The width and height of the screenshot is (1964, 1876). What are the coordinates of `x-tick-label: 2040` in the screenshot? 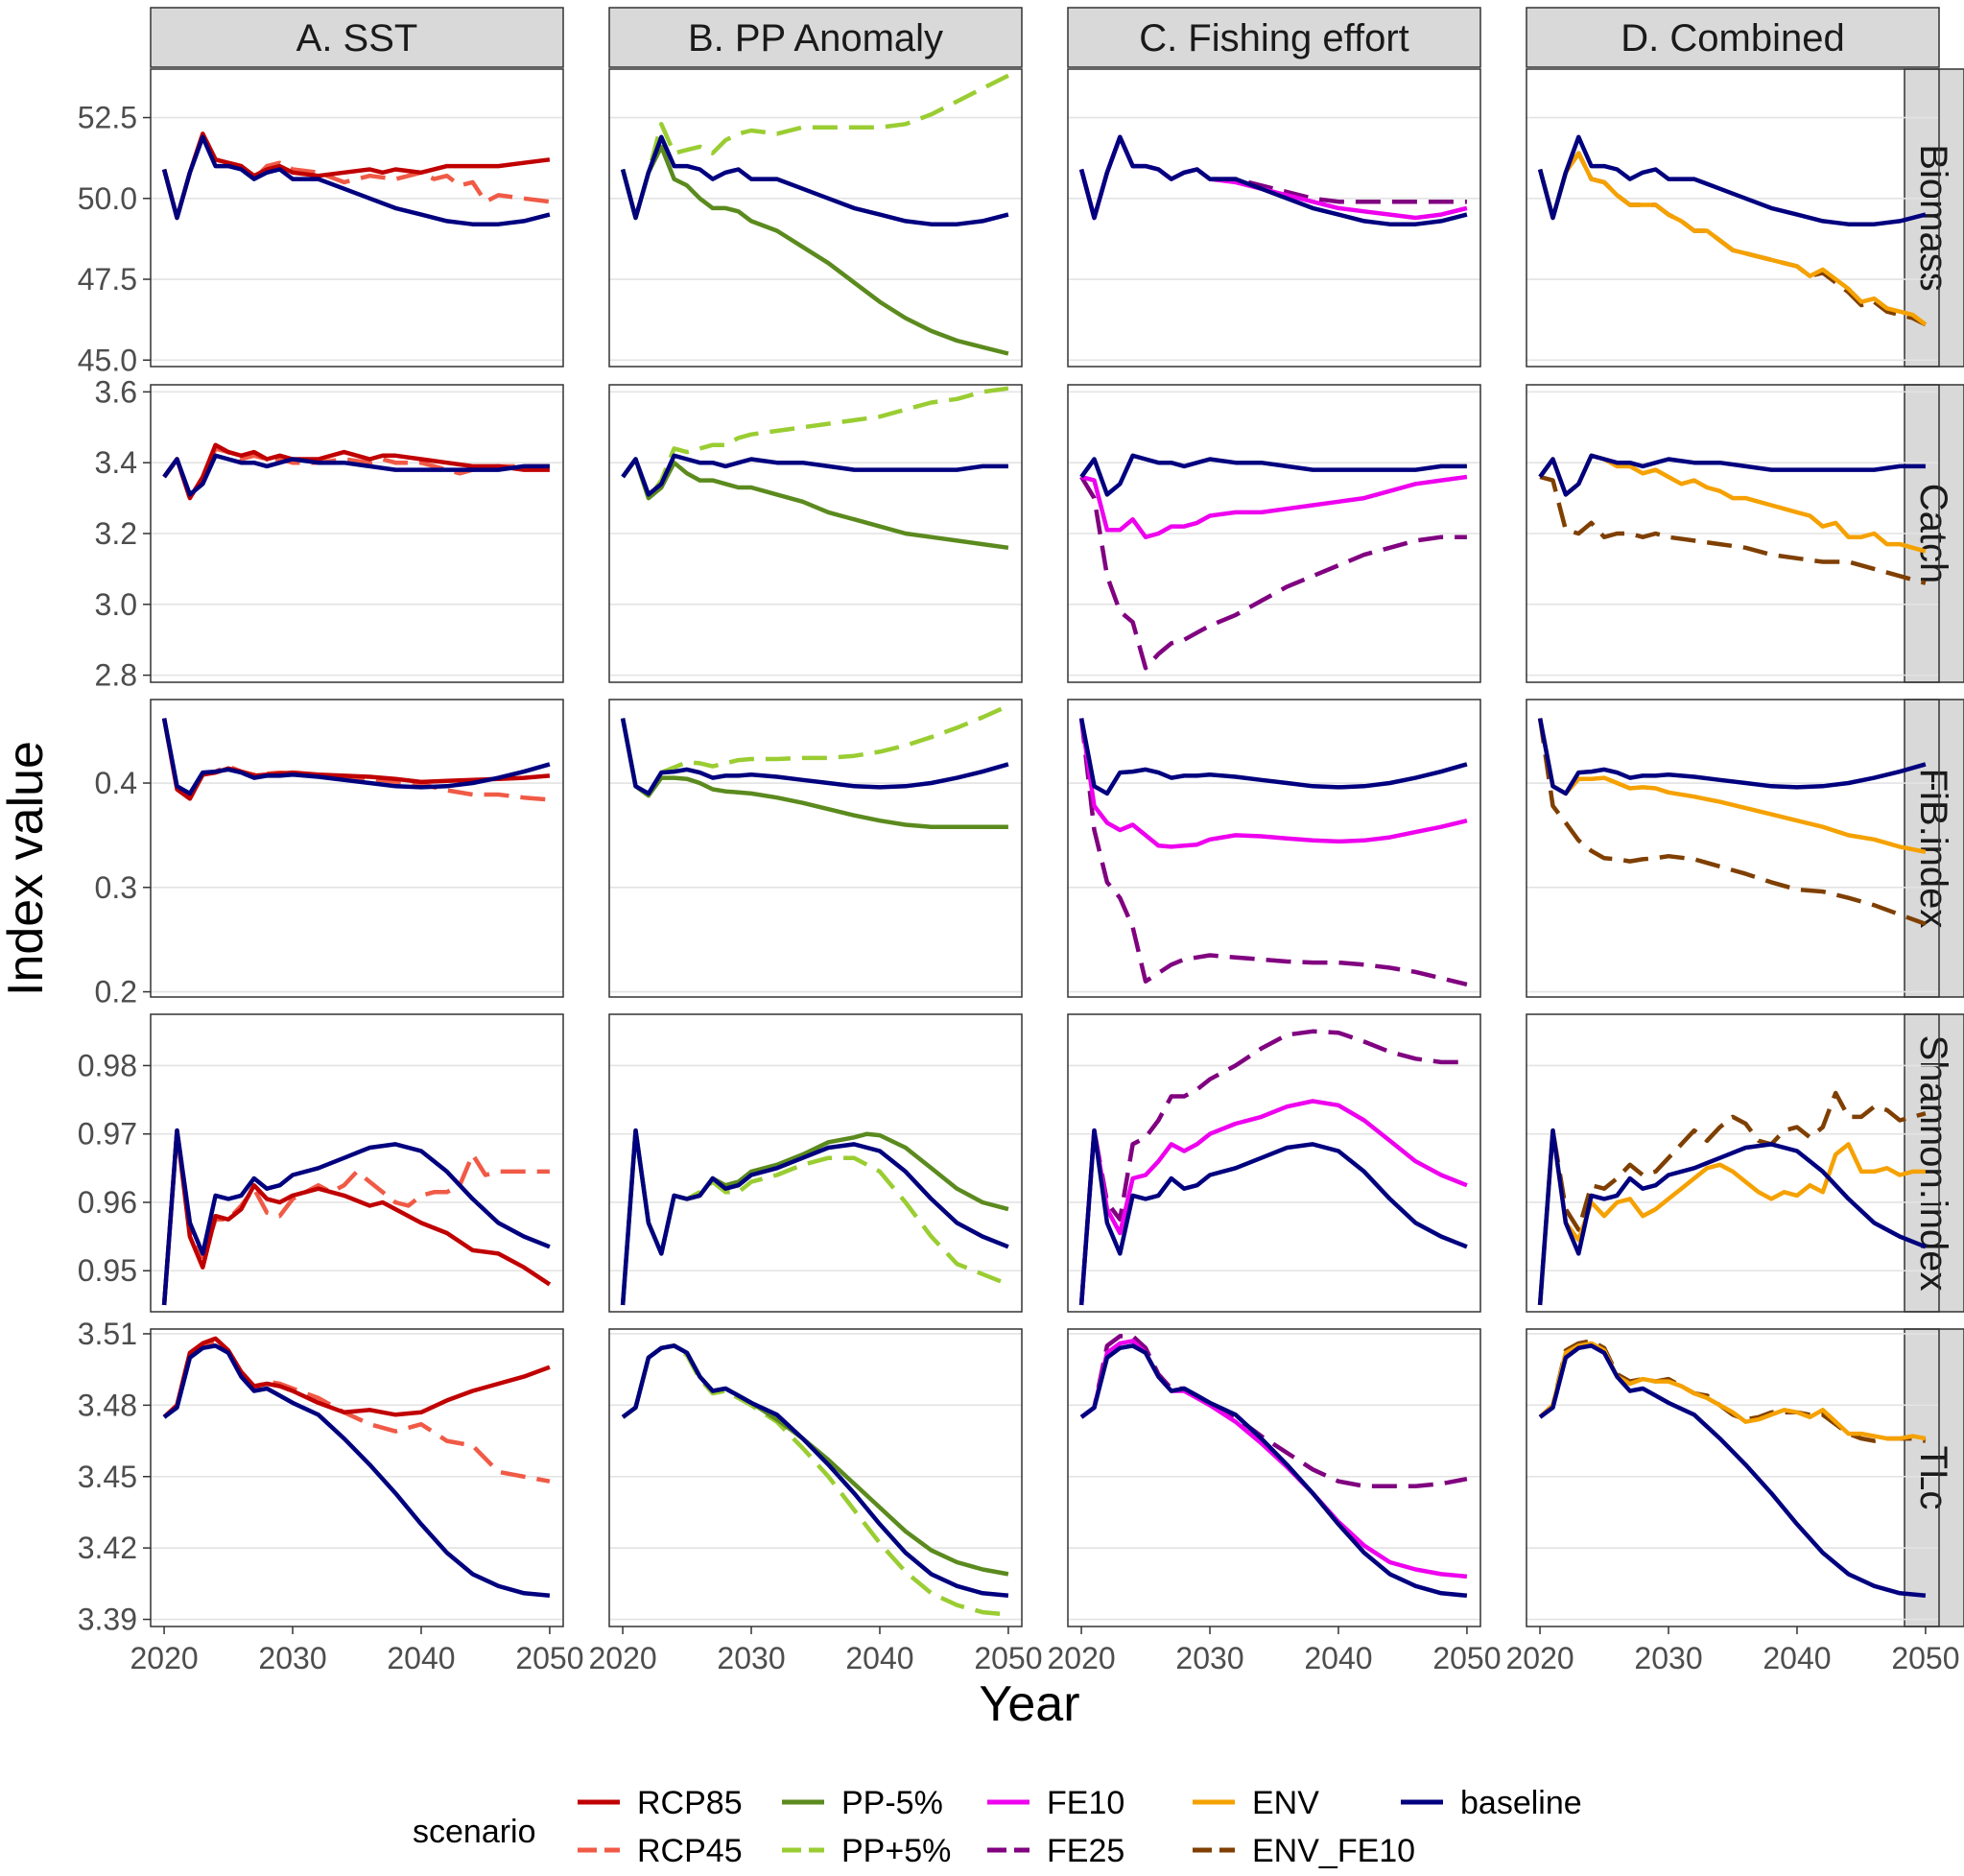 It's located at (879, 1658).